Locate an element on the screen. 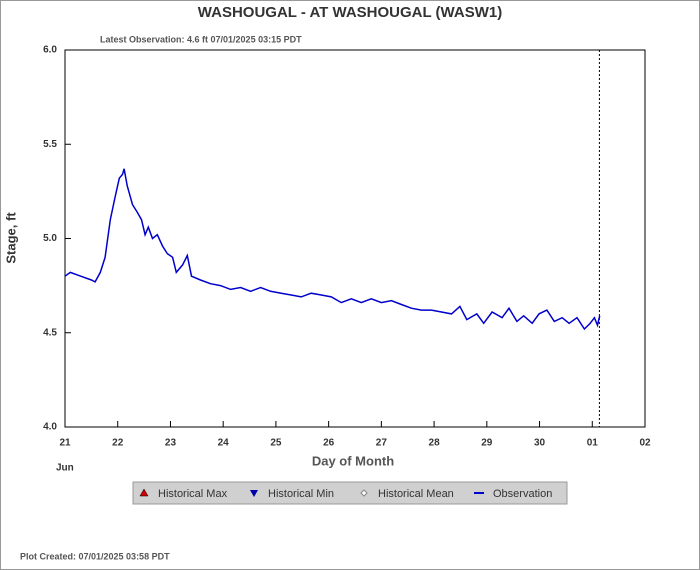 Image resolution: width=700 pixels, height=570 pixels. x-axis-label: Day of Month is located at coordinates (353, 460).